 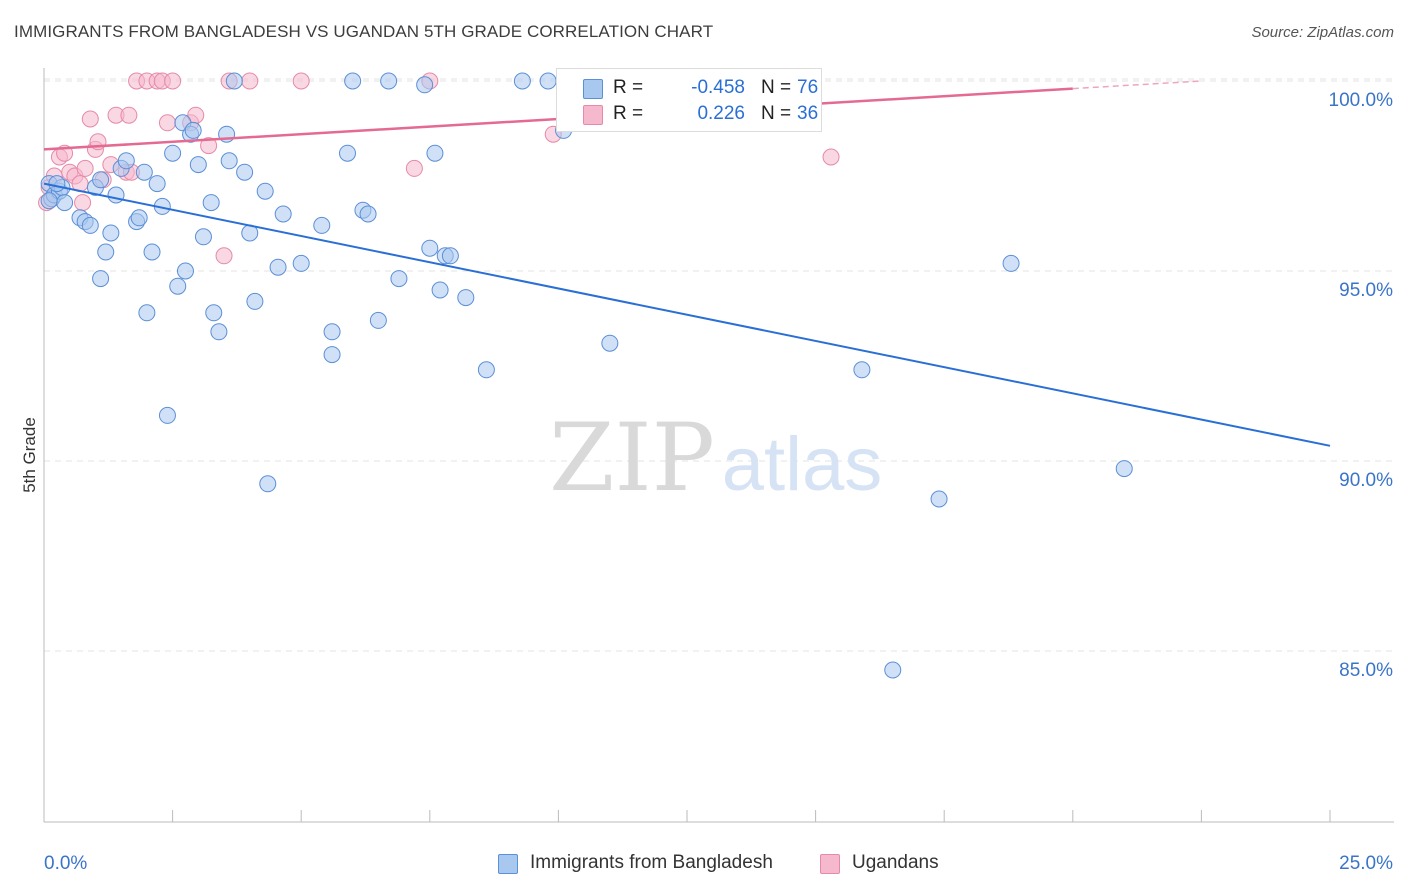 What do you see at coordinates (808, 87) in the screenshot?
I see `stats-n-value: 76` at bounding box center [808, 87].